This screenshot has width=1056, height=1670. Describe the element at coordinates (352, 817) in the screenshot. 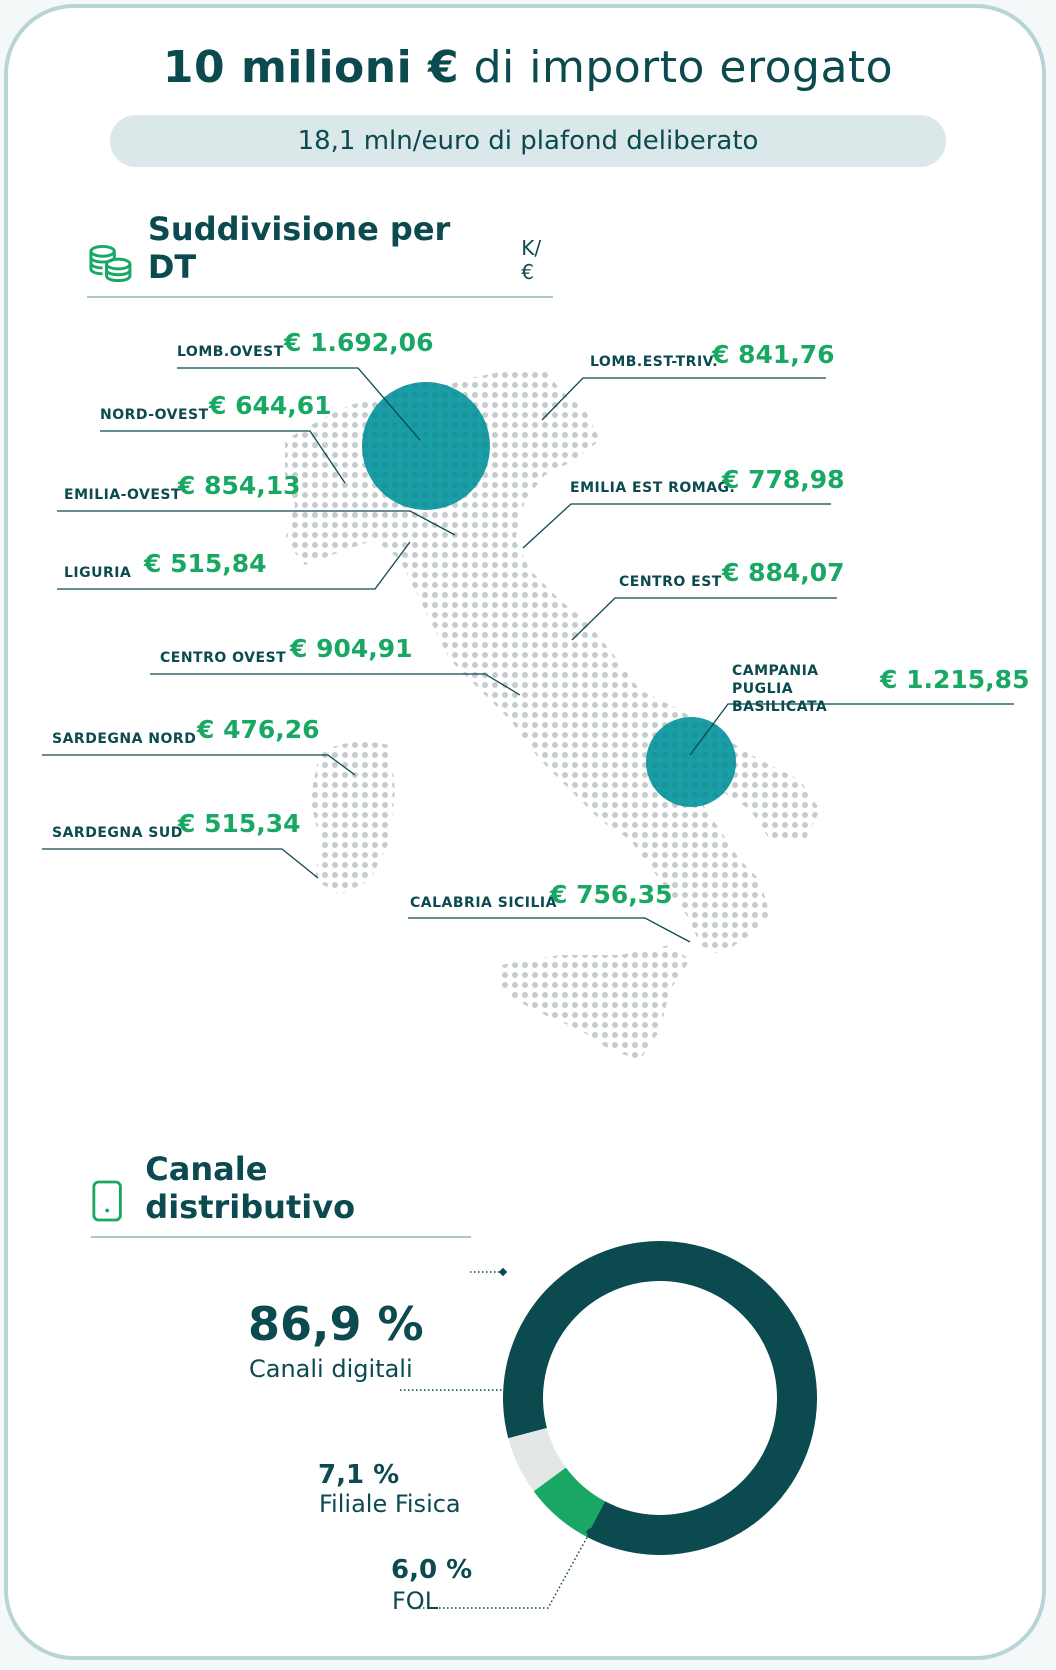

I see `sardinia-shape` at that location.